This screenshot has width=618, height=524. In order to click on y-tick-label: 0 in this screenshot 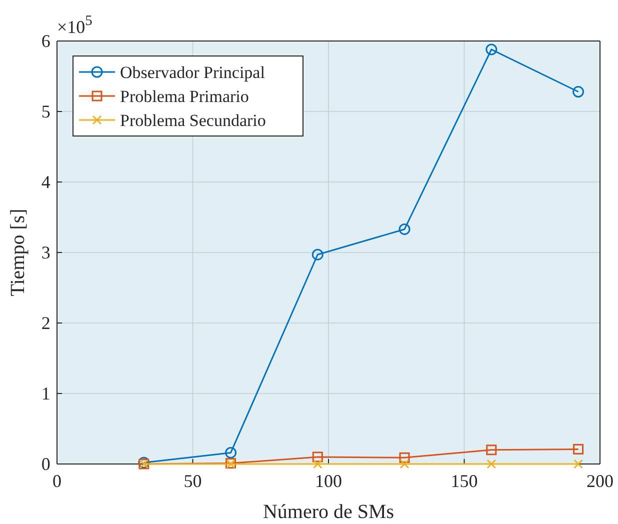, I will do `click(45, 464)`.